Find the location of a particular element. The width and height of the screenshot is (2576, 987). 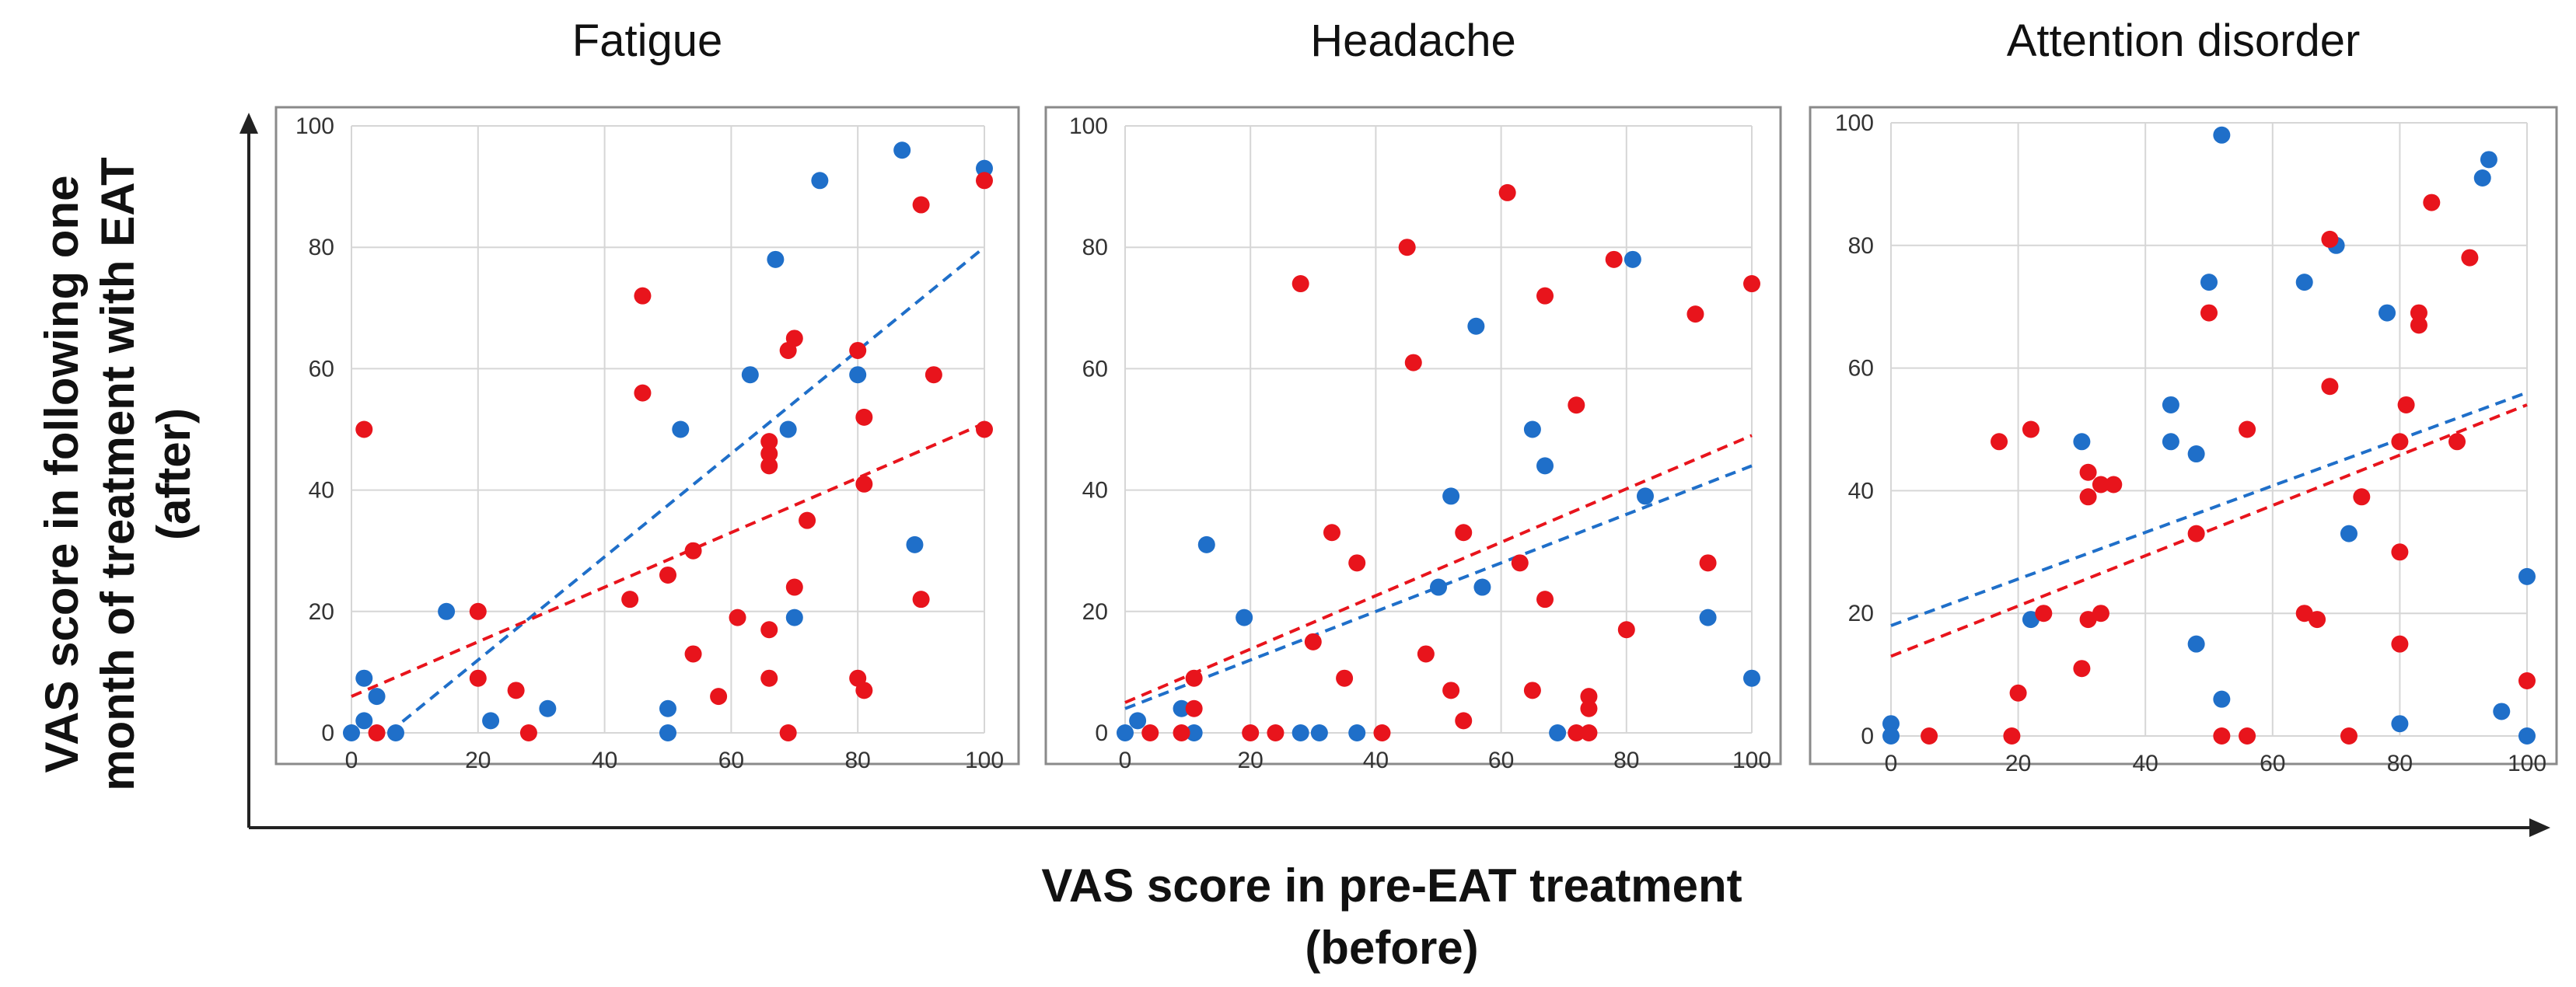

x-axis-title-line-2: (before) is located at coordinates (1391, 948).